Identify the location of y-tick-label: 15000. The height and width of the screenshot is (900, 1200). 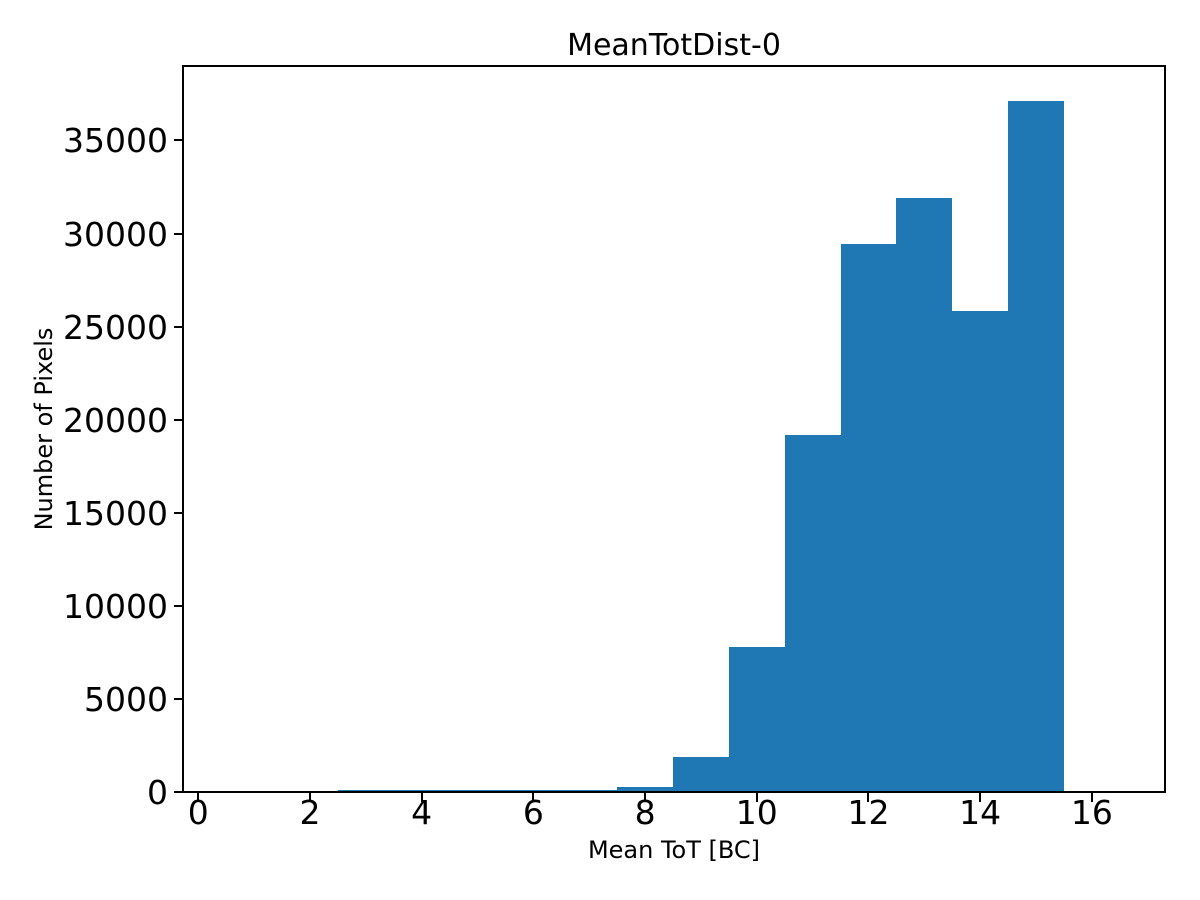
(115, 513).